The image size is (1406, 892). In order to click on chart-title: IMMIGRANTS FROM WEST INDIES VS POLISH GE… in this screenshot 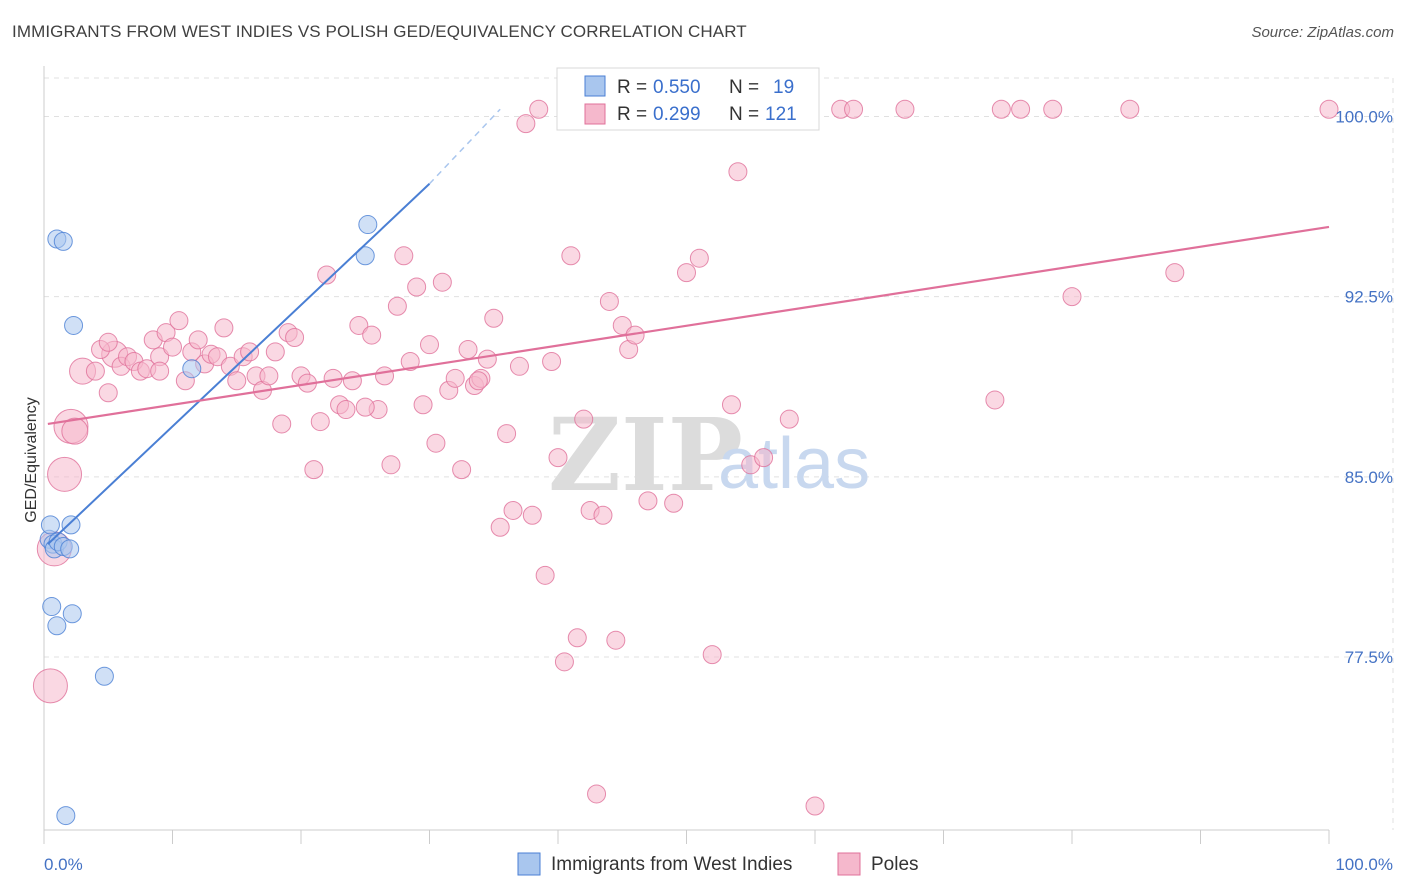, I will do `click(379, 31)`.